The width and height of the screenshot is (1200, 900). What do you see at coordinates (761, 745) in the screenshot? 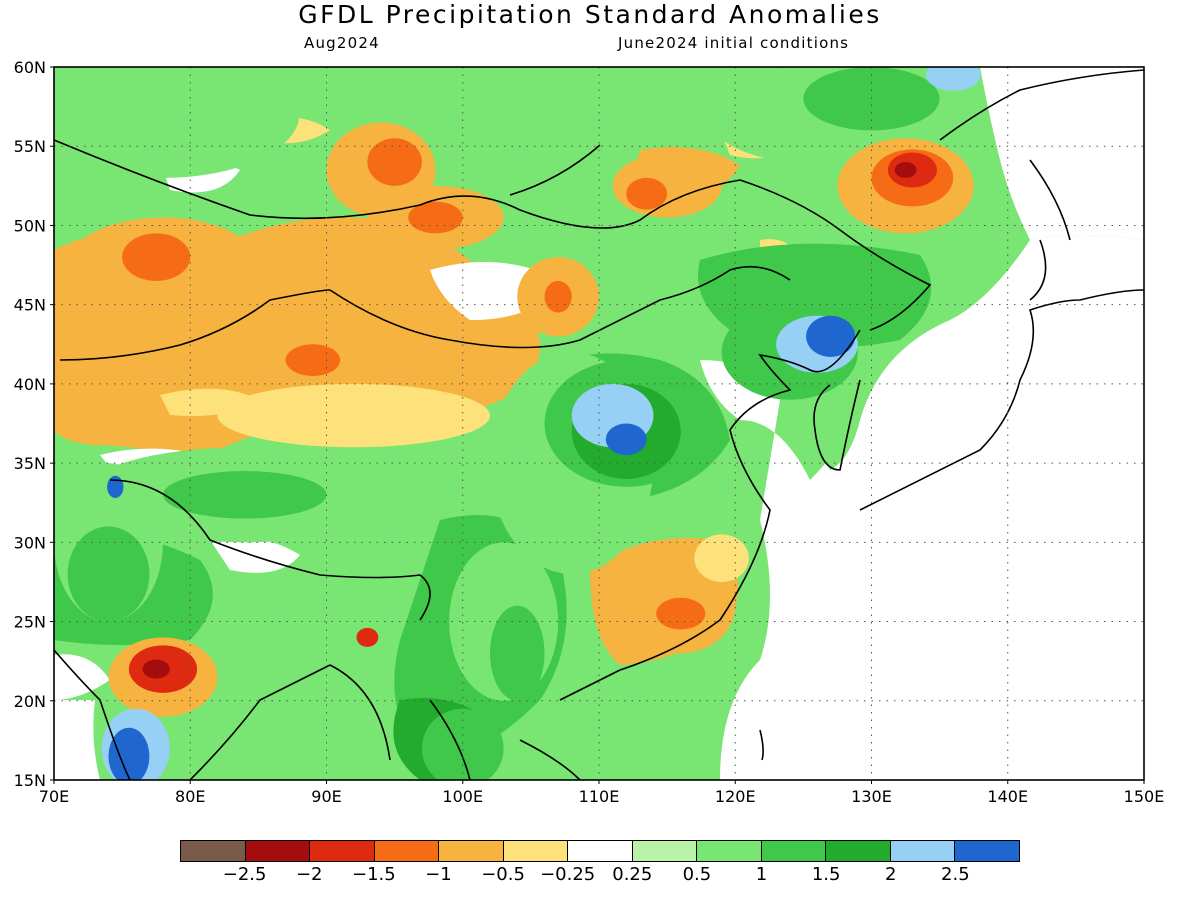
I see `coast-taiwan` at bounding box center [761, 745].